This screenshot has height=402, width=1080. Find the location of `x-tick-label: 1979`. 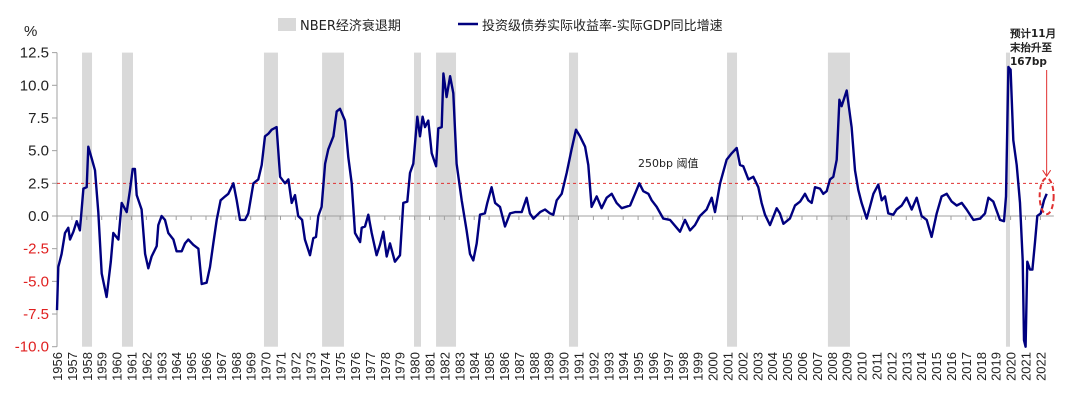

x-tick-label: 1979 is located at coordinates (400, 366).